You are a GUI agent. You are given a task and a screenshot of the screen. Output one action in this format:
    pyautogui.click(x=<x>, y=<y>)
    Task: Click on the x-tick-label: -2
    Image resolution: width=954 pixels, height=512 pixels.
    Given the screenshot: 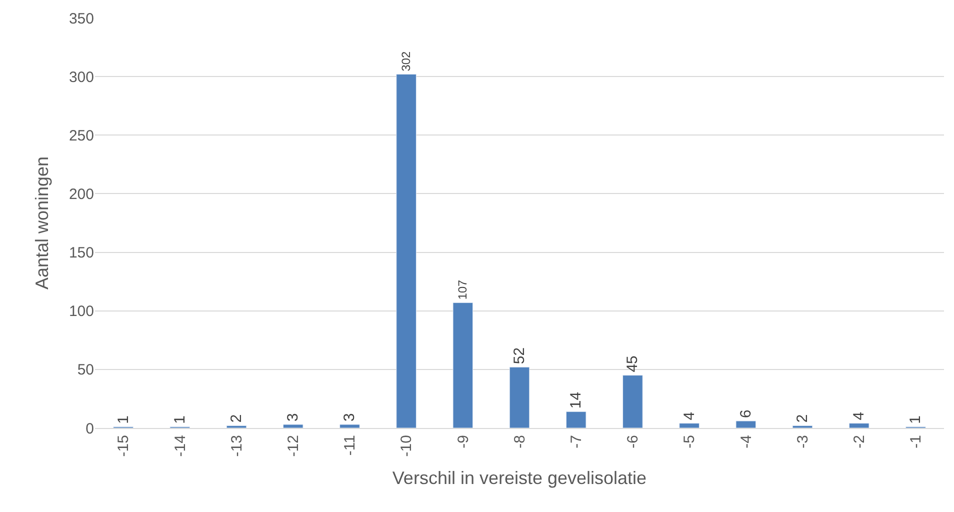 What is the action you would take?
    pyautogui.click(x=859, y=441)
    